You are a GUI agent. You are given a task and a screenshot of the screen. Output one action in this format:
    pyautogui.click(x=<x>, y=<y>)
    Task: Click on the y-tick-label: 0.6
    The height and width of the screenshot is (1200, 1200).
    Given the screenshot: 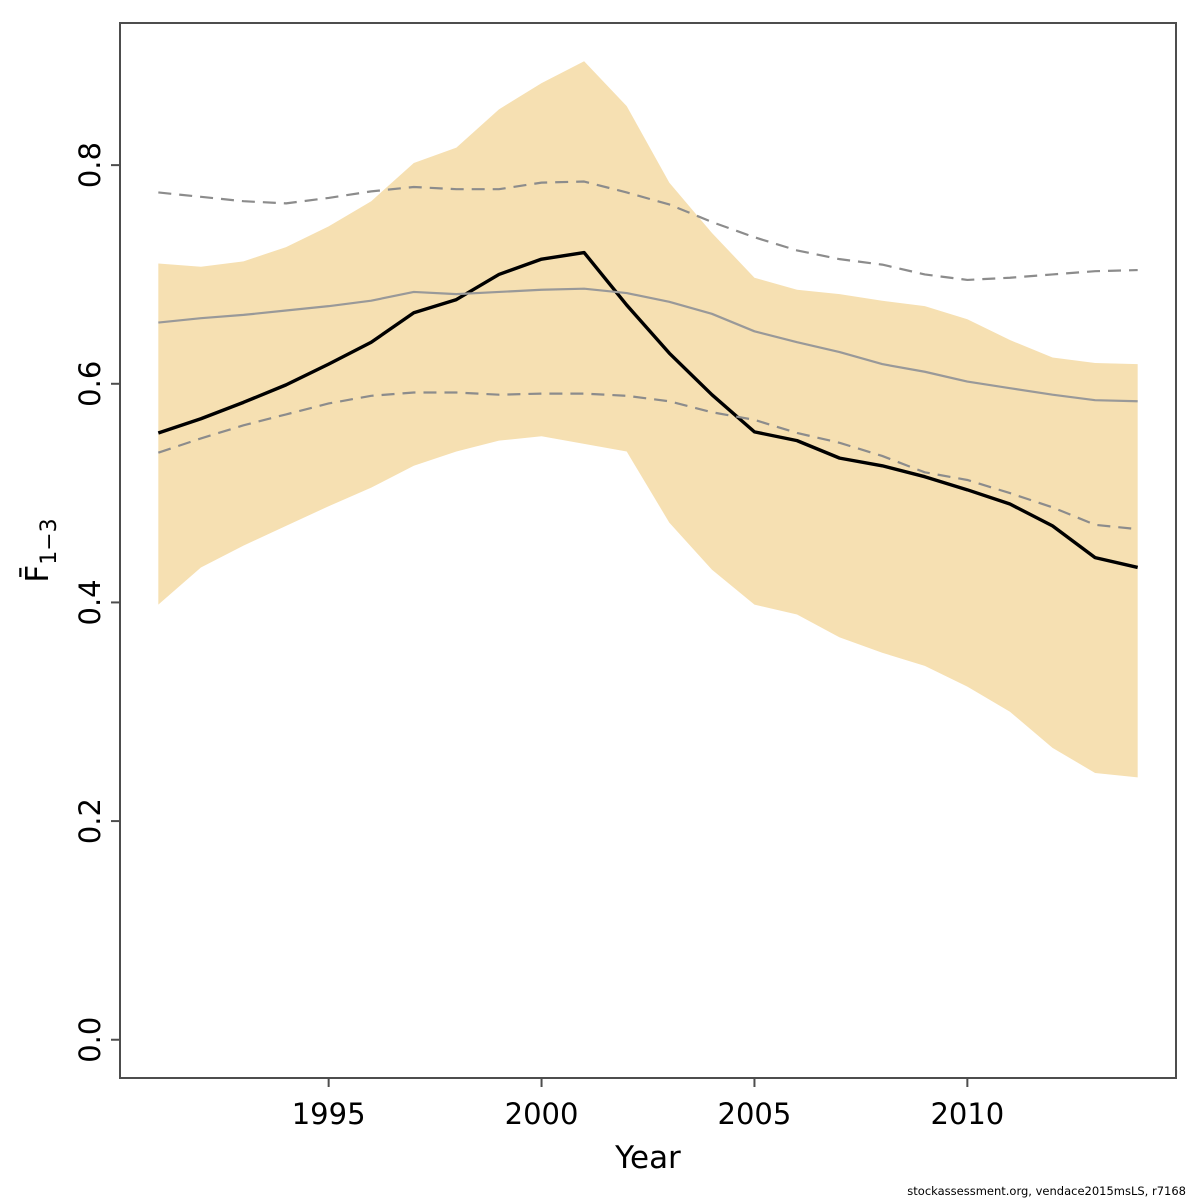 What is the action you would take?
    pyautogui.click(x=90, y=384)
    